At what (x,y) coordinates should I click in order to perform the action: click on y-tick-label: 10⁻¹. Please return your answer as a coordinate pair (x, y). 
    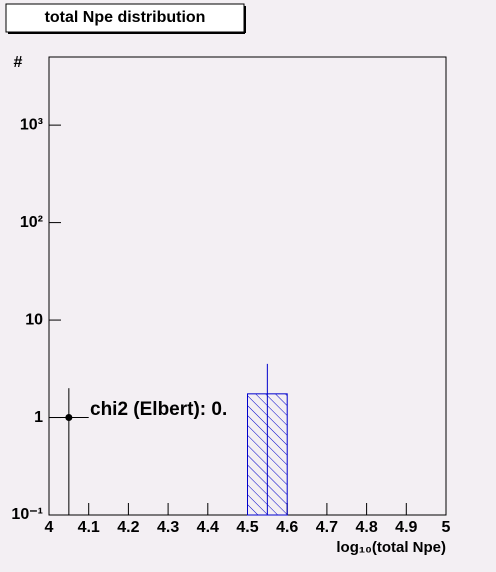
    Looking at the image, I should click on (27, 514).